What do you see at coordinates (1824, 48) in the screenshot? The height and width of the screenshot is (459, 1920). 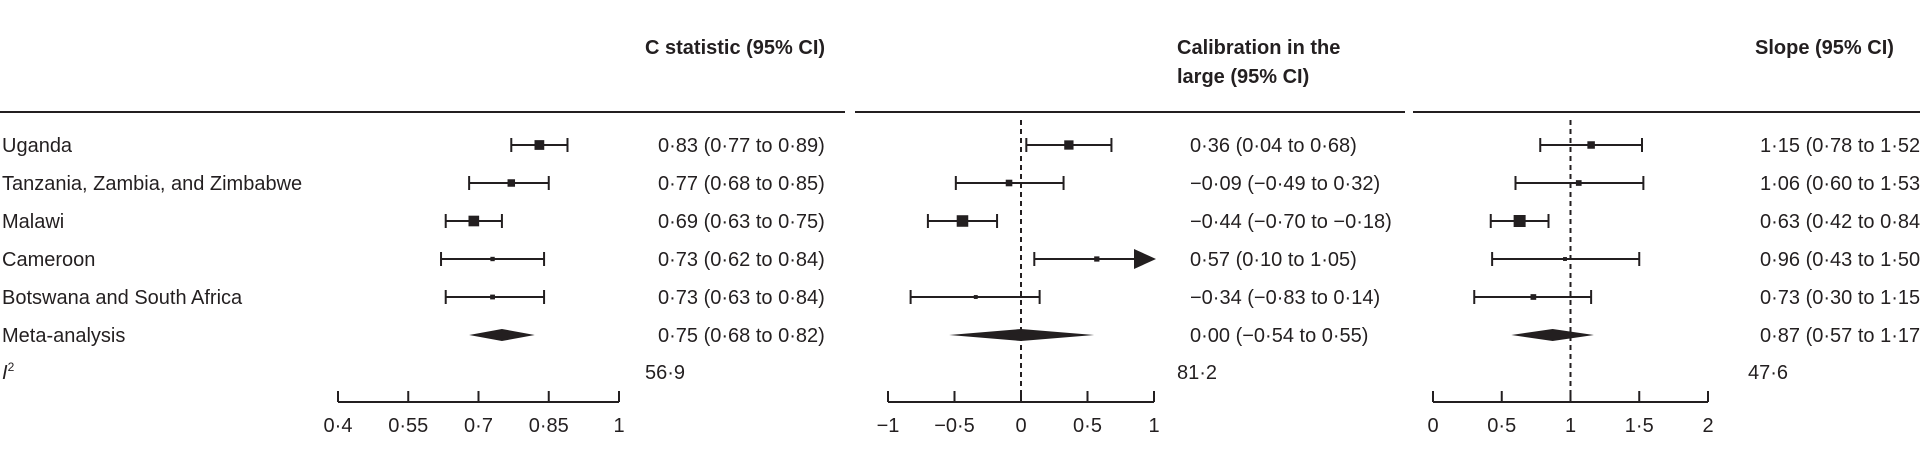 I see `panel-title: Slope (95% CI)` at bounding box center [1824, 48].